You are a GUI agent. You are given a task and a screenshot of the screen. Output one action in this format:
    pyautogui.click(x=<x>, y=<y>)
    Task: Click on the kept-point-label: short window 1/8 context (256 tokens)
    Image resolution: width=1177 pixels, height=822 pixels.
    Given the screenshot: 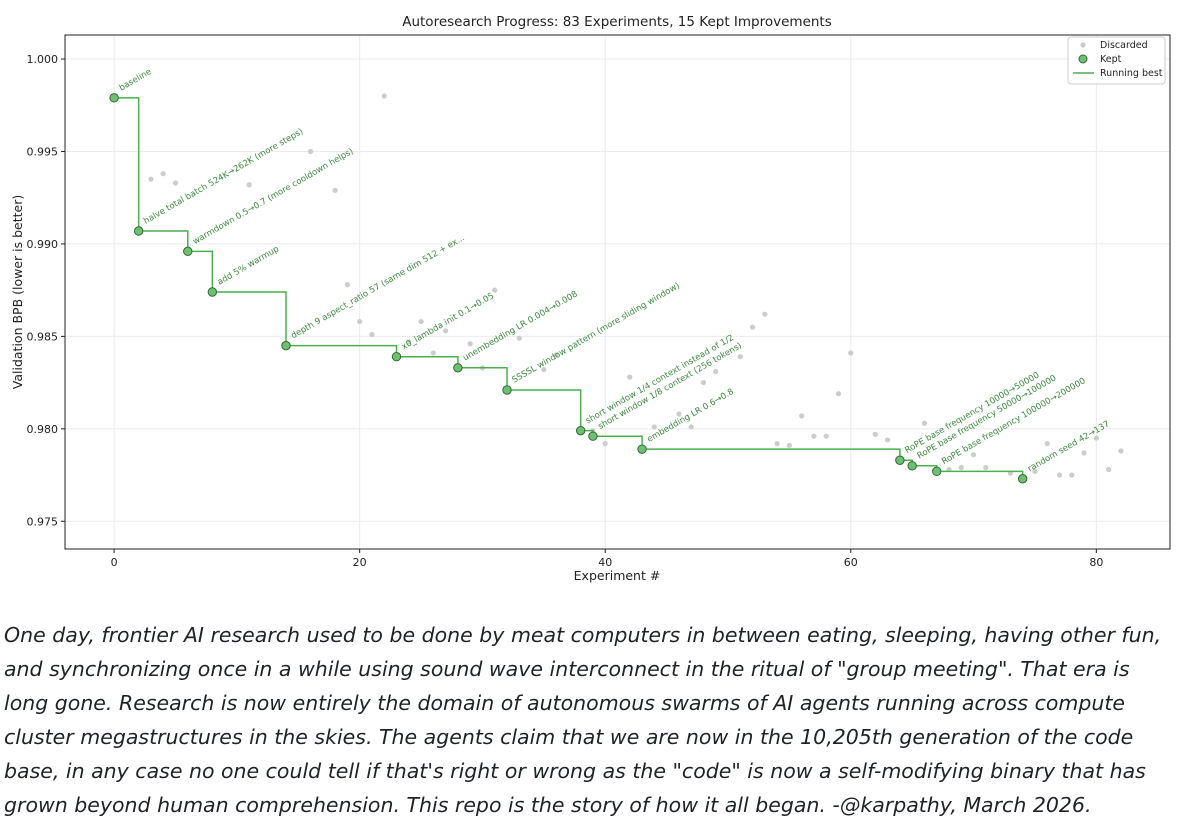 What is the action you would take?
    pyautogui.click(x=669, y=386)
    